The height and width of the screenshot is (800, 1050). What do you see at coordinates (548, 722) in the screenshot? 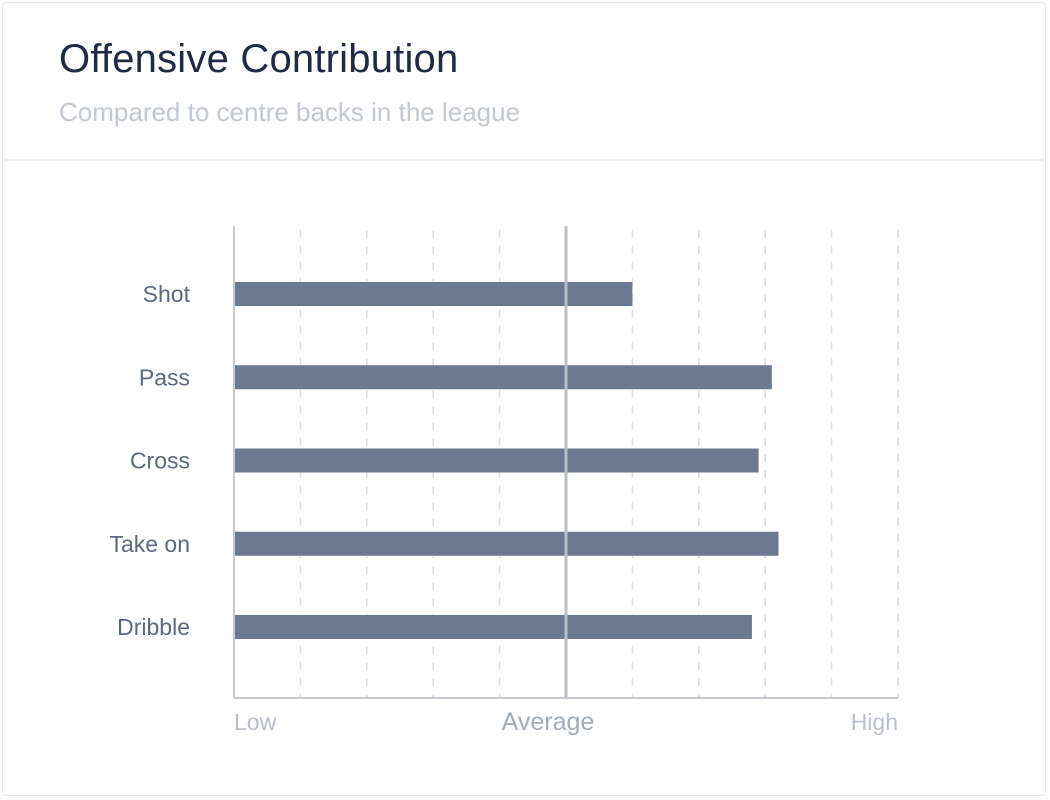
I see `x-tick-label: Average` at bounding box center [548, 722].